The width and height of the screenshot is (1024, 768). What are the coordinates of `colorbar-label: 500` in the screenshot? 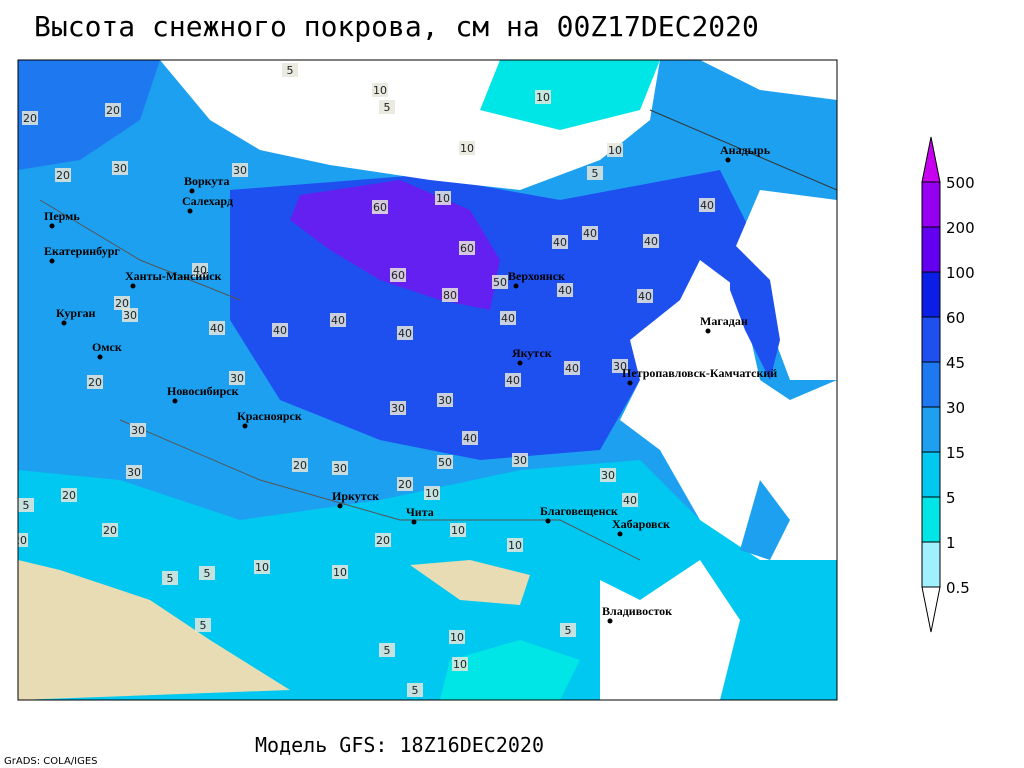 It's located at (960, 183).